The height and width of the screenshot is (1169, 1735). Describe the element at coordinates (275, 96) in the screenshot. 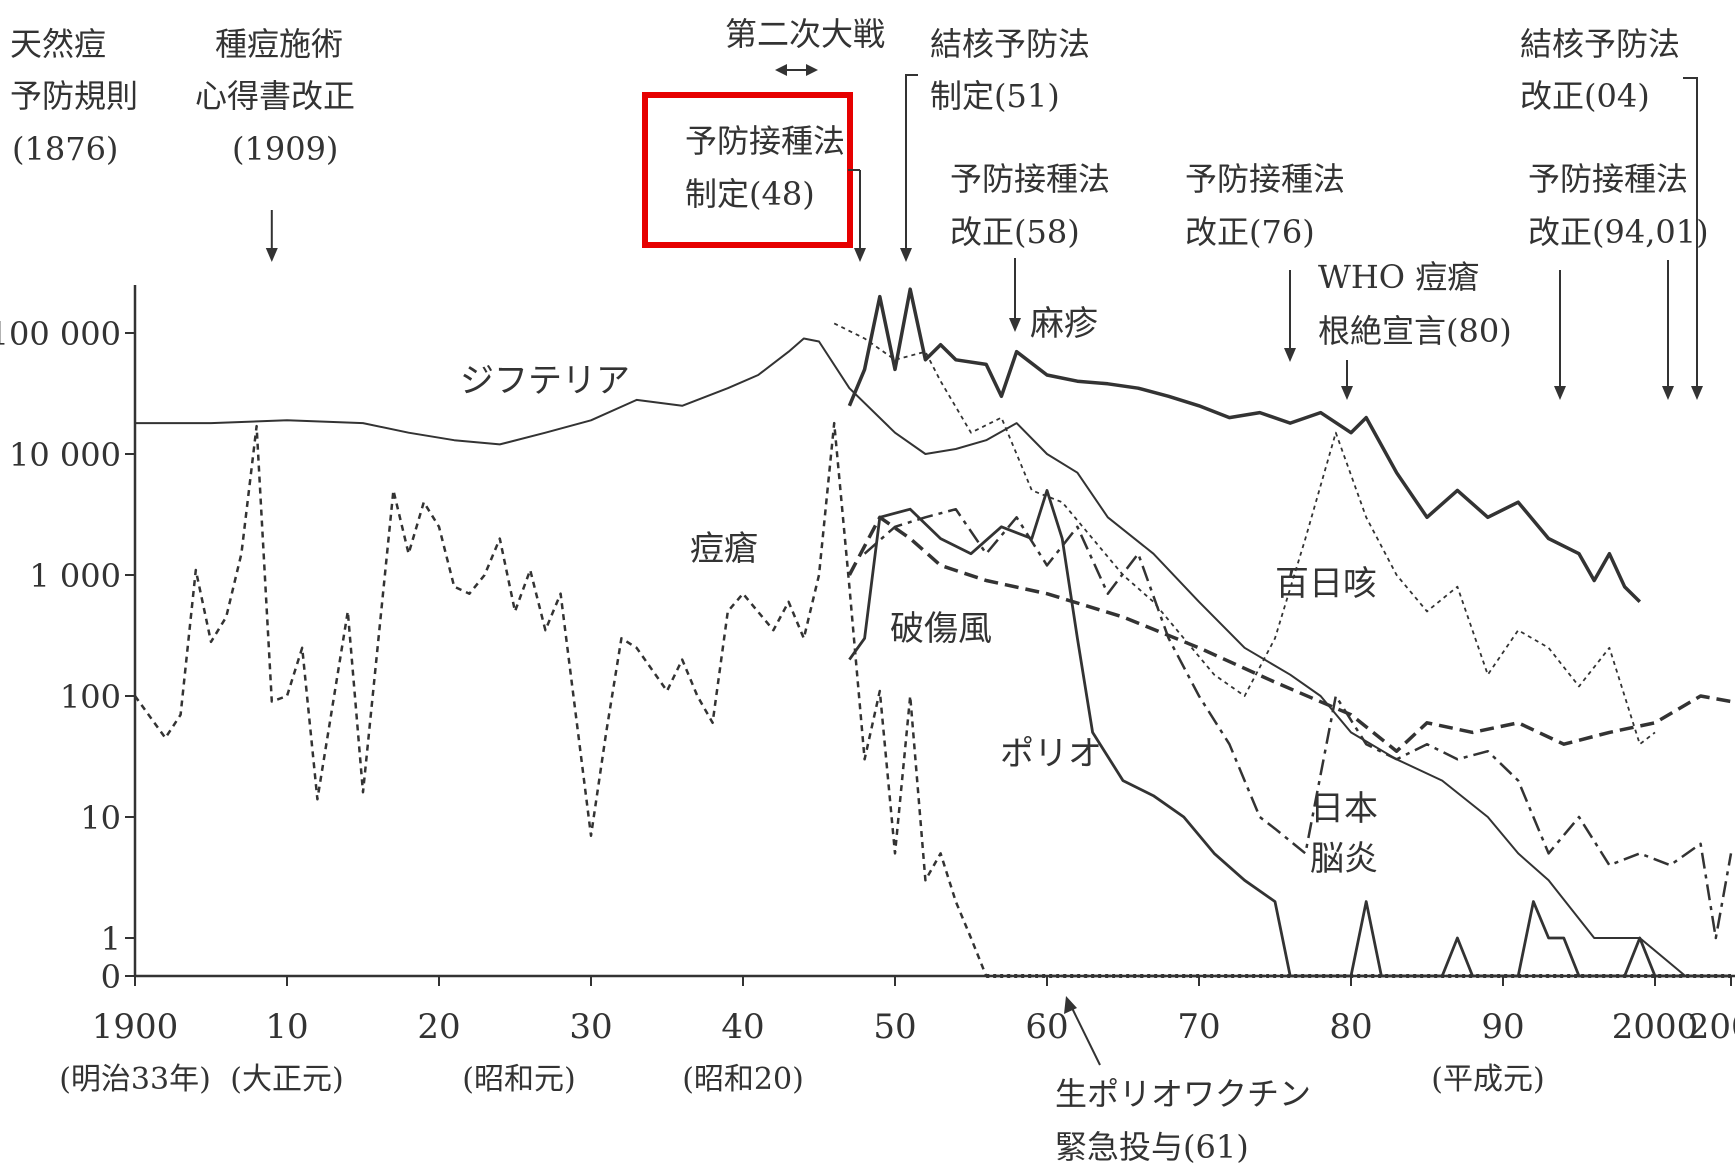

I see `ann-vacc-rev-2: 心得書改正` at that location.